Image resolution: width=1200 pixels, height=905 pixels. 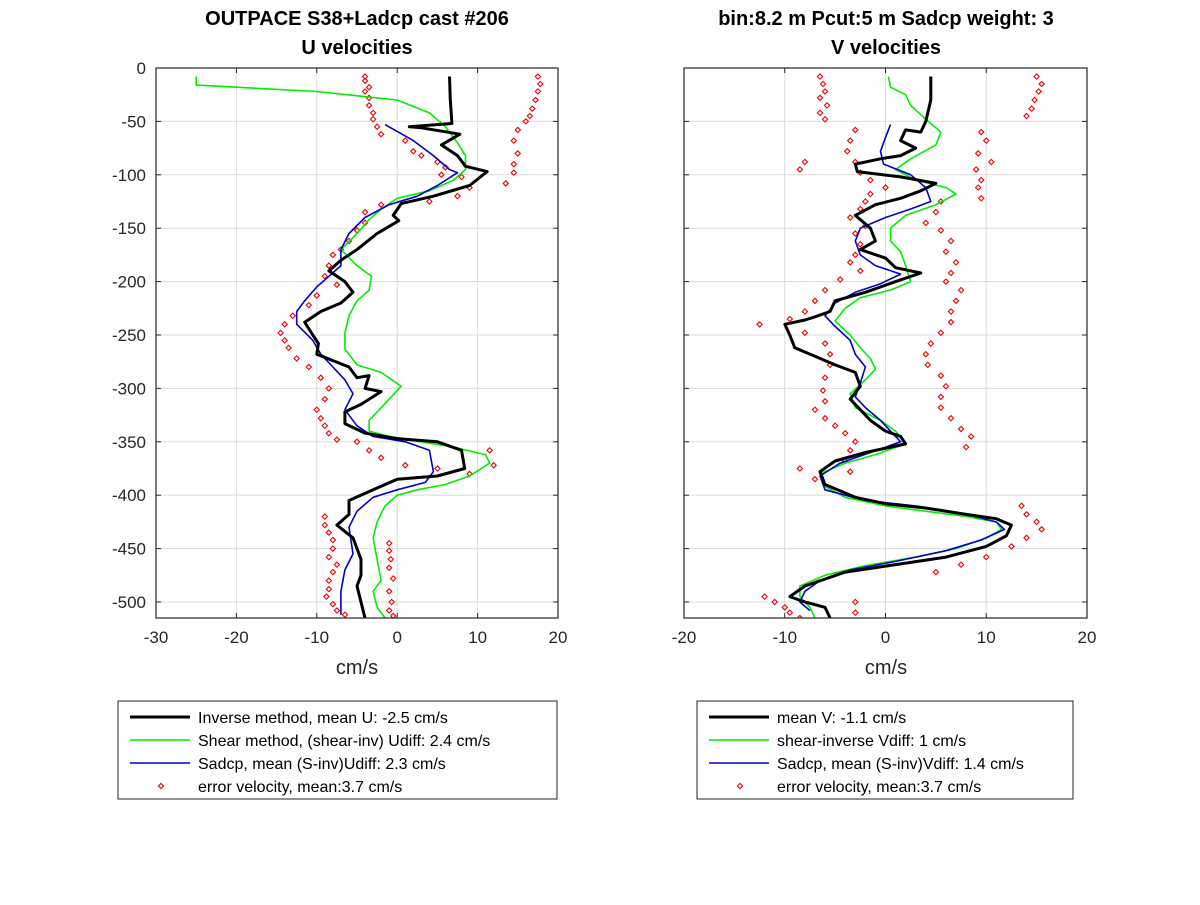 I want to click on u-error-velocity-markers, so click(x=410, y=345).